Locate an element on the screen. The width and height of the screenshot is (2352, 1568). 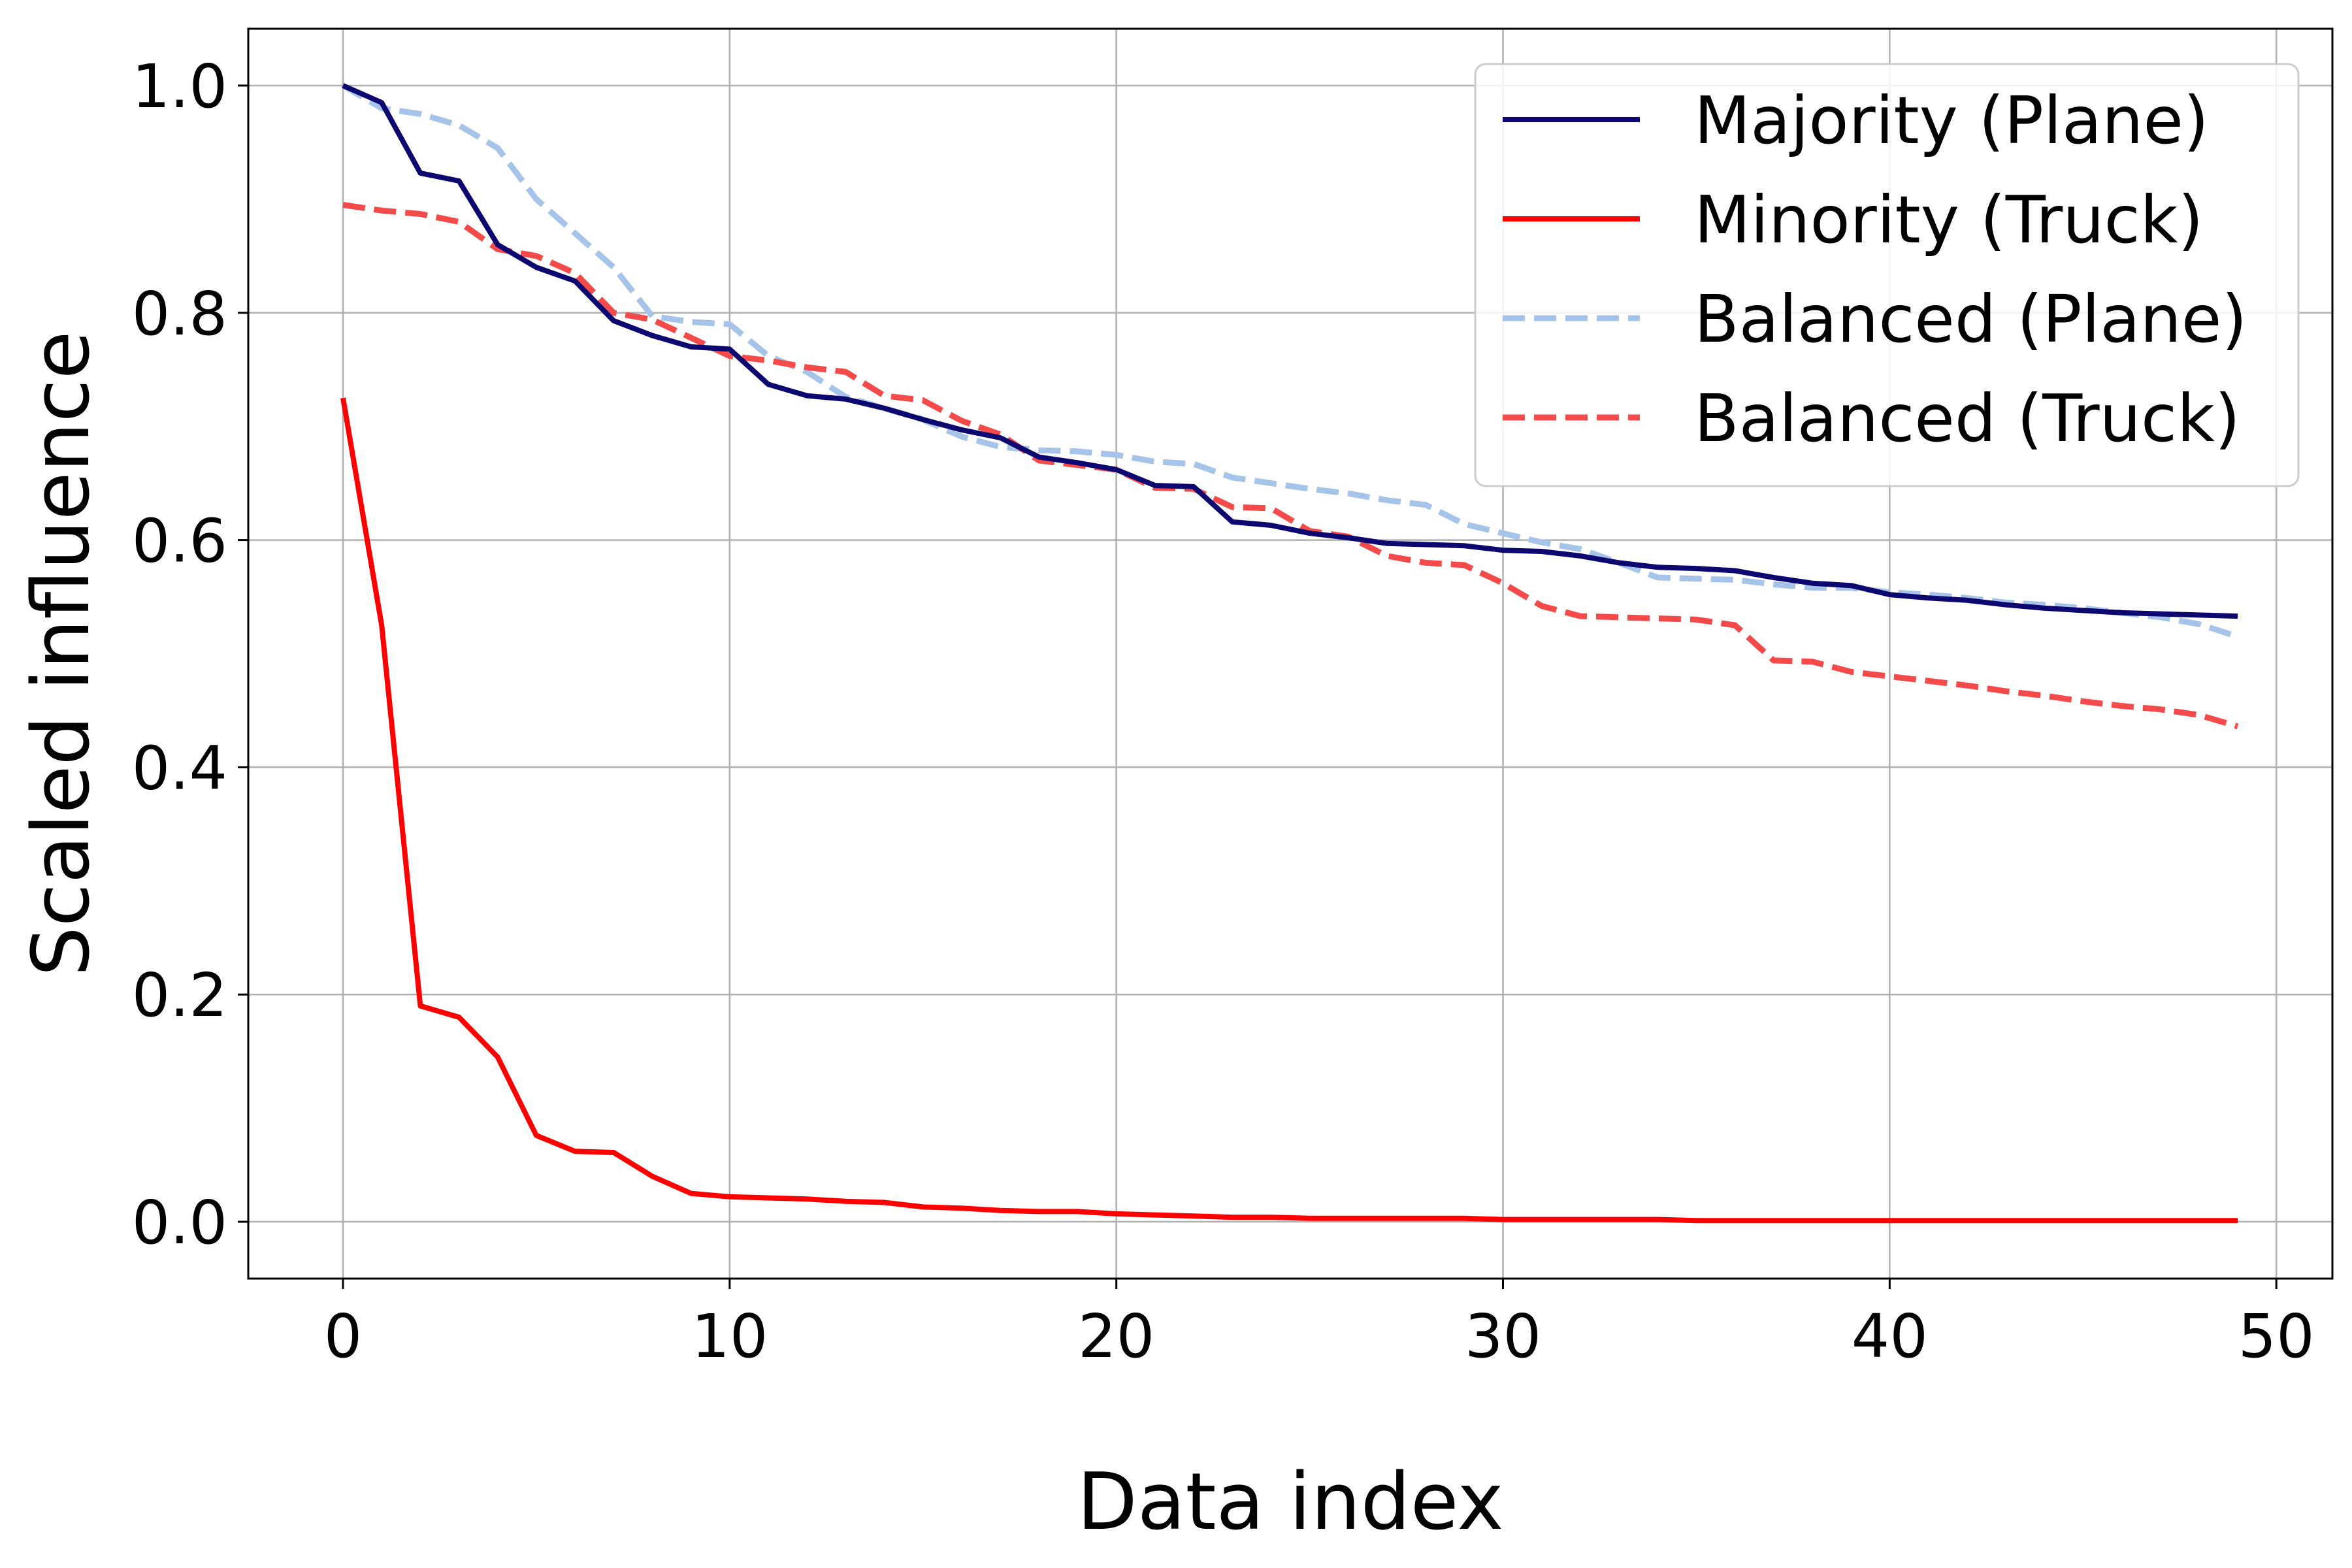
legend-label: Balanced (Truck) is located at coordinates (1967, 418).